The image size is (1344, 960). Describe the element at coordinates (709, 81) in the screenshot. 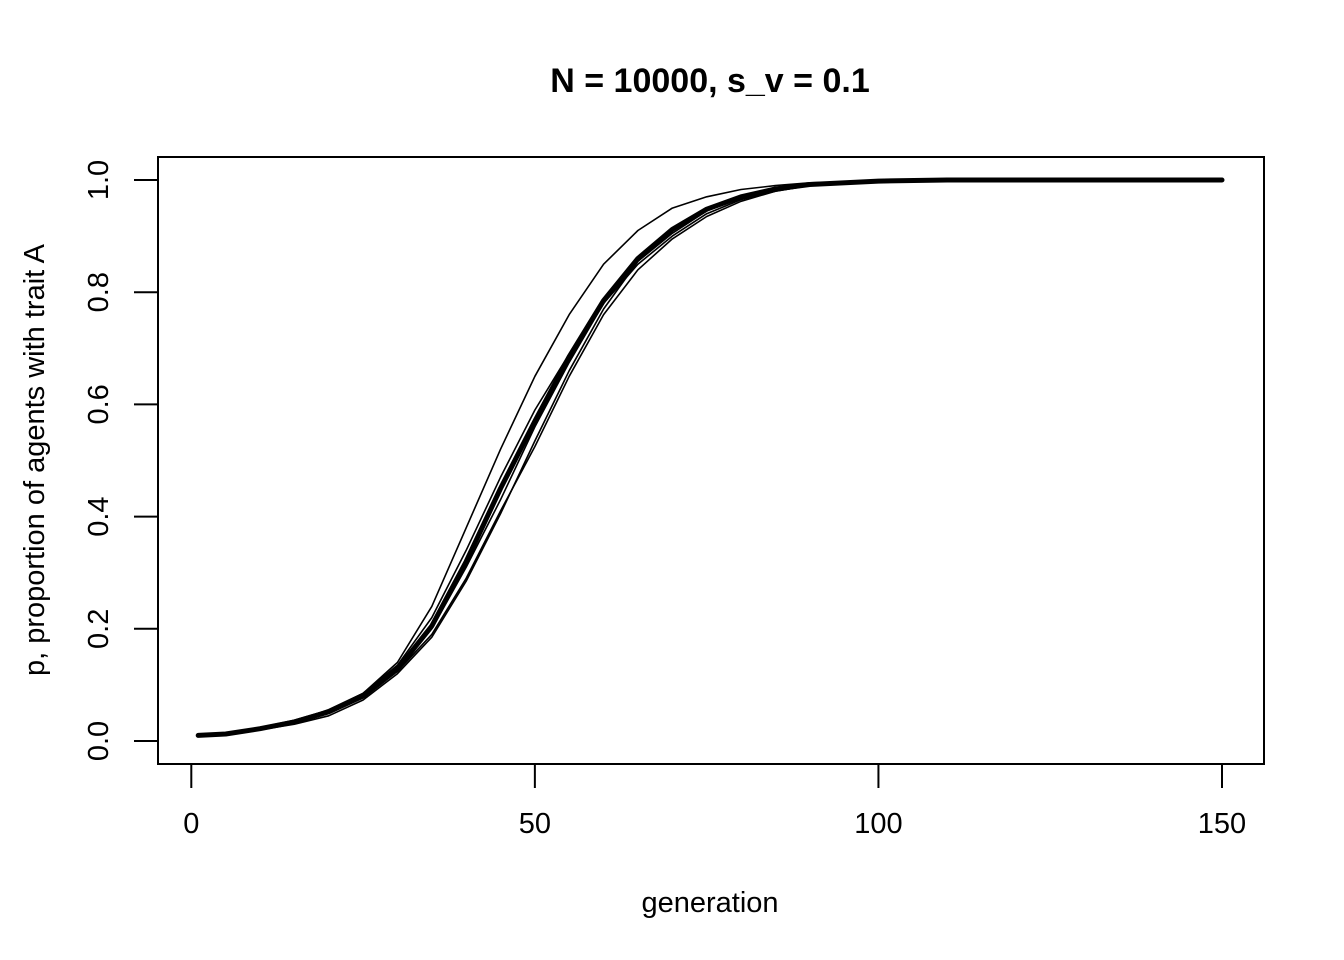

I see `chart-title: N = 10000, s_v = 0.1` at that location.